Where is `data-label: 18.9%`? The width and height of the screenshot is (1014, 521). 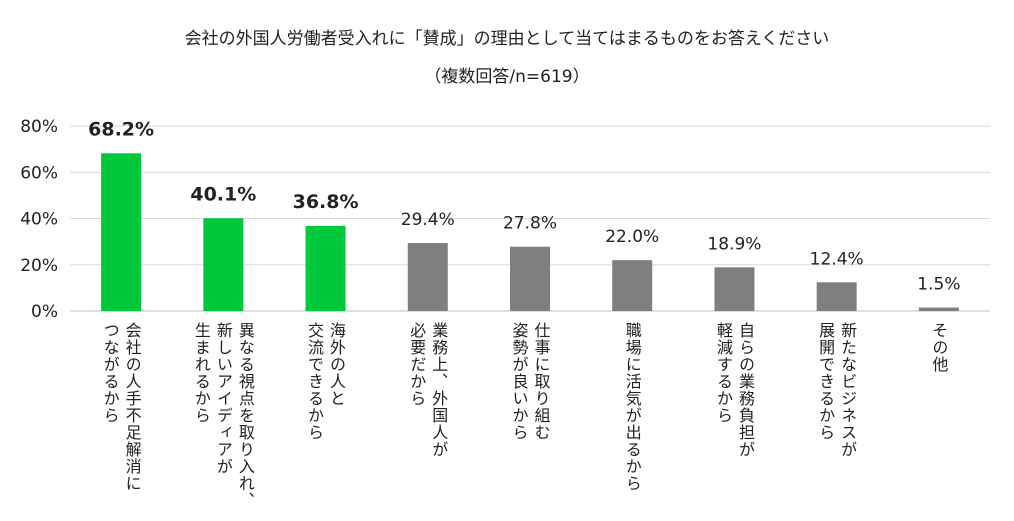
data-label: 18.9% is located at coordinates (734, 244).